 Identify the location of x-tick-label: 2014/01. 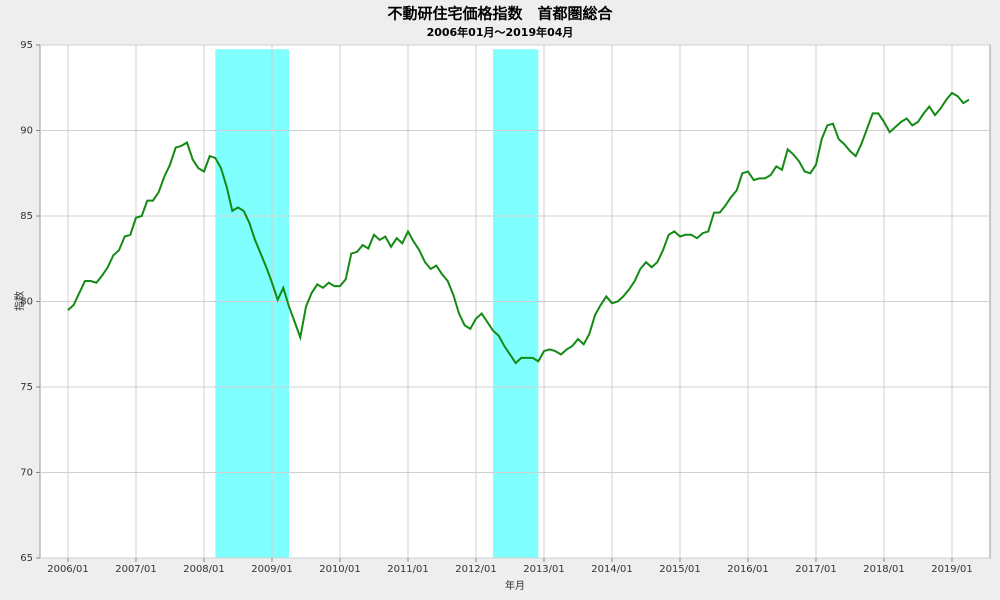
(612, 569).